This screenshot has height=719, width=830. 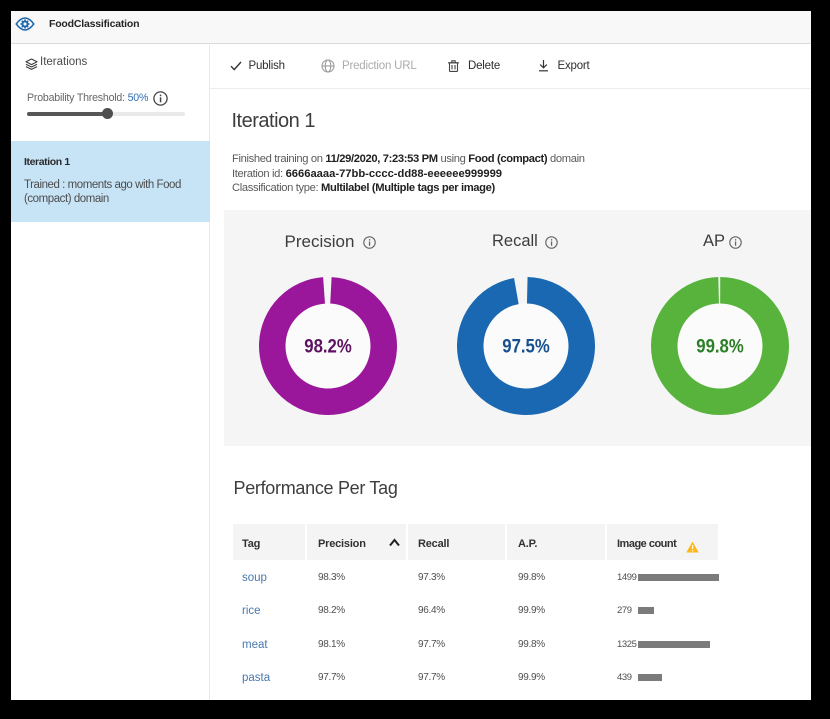 What do you see at coordinates (328, 346) in the screenshot?
I see `svg-text: 98.2%` at bounding box center [328, 346].